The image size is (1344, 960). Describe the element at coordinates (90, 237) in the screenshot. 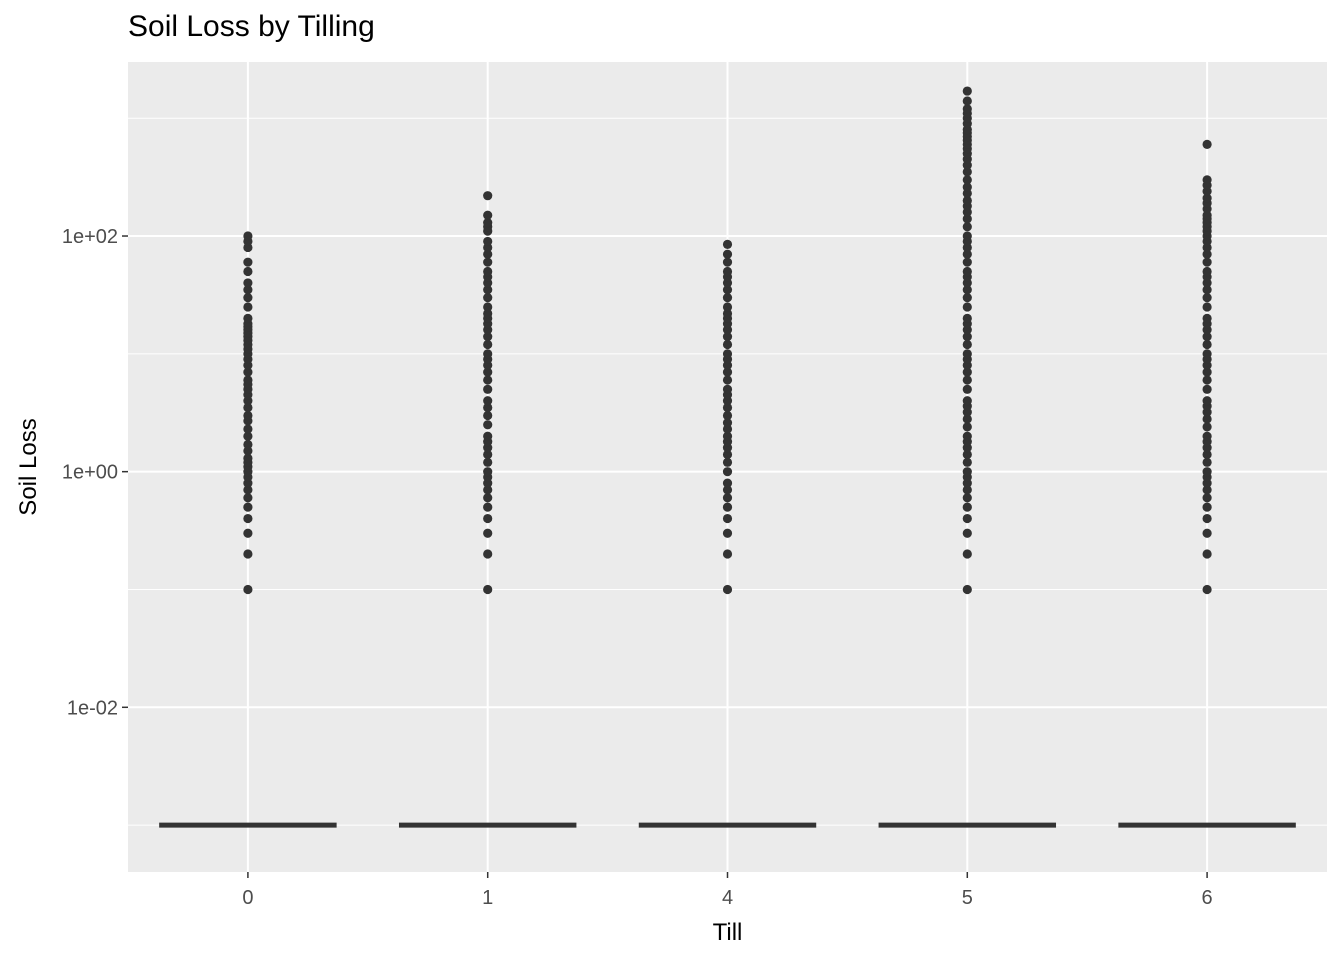

I see `y-tick-label: 1e+02` at that location.